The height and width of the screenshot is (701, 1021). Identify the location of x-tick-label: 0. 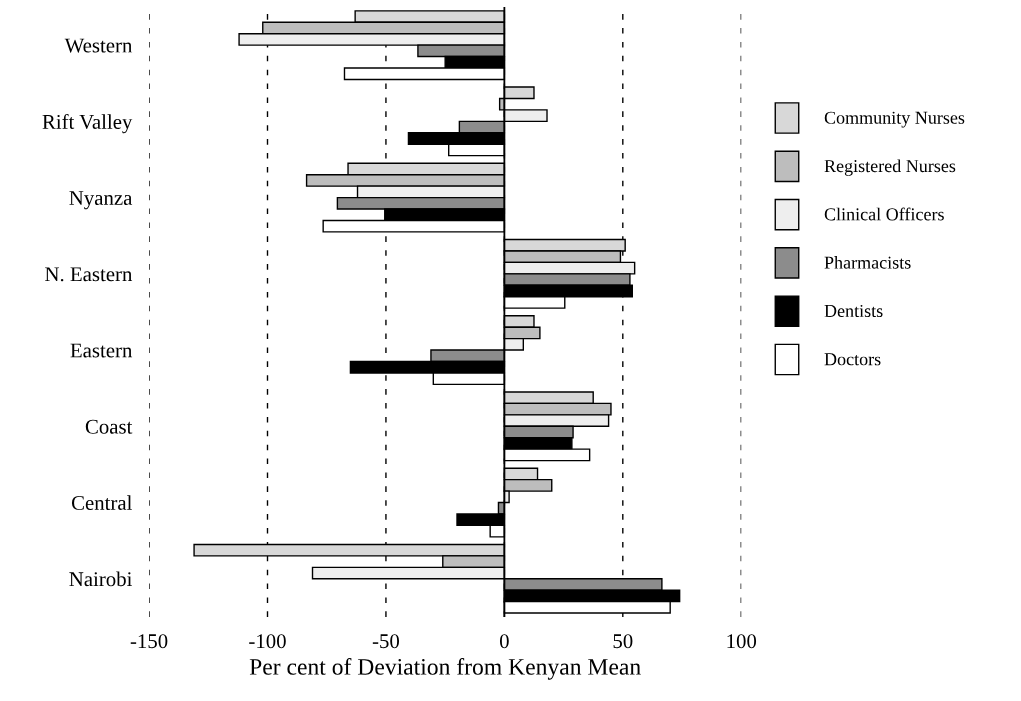
(504, 641).